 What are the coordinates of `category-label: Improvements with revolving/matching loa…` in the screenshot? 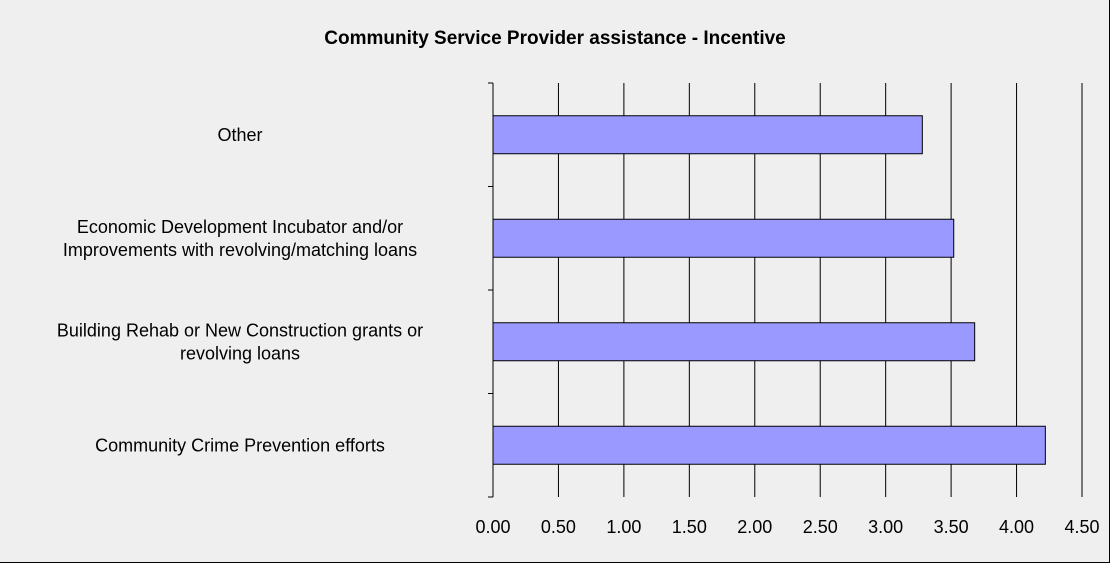 It's located at (240, 250).